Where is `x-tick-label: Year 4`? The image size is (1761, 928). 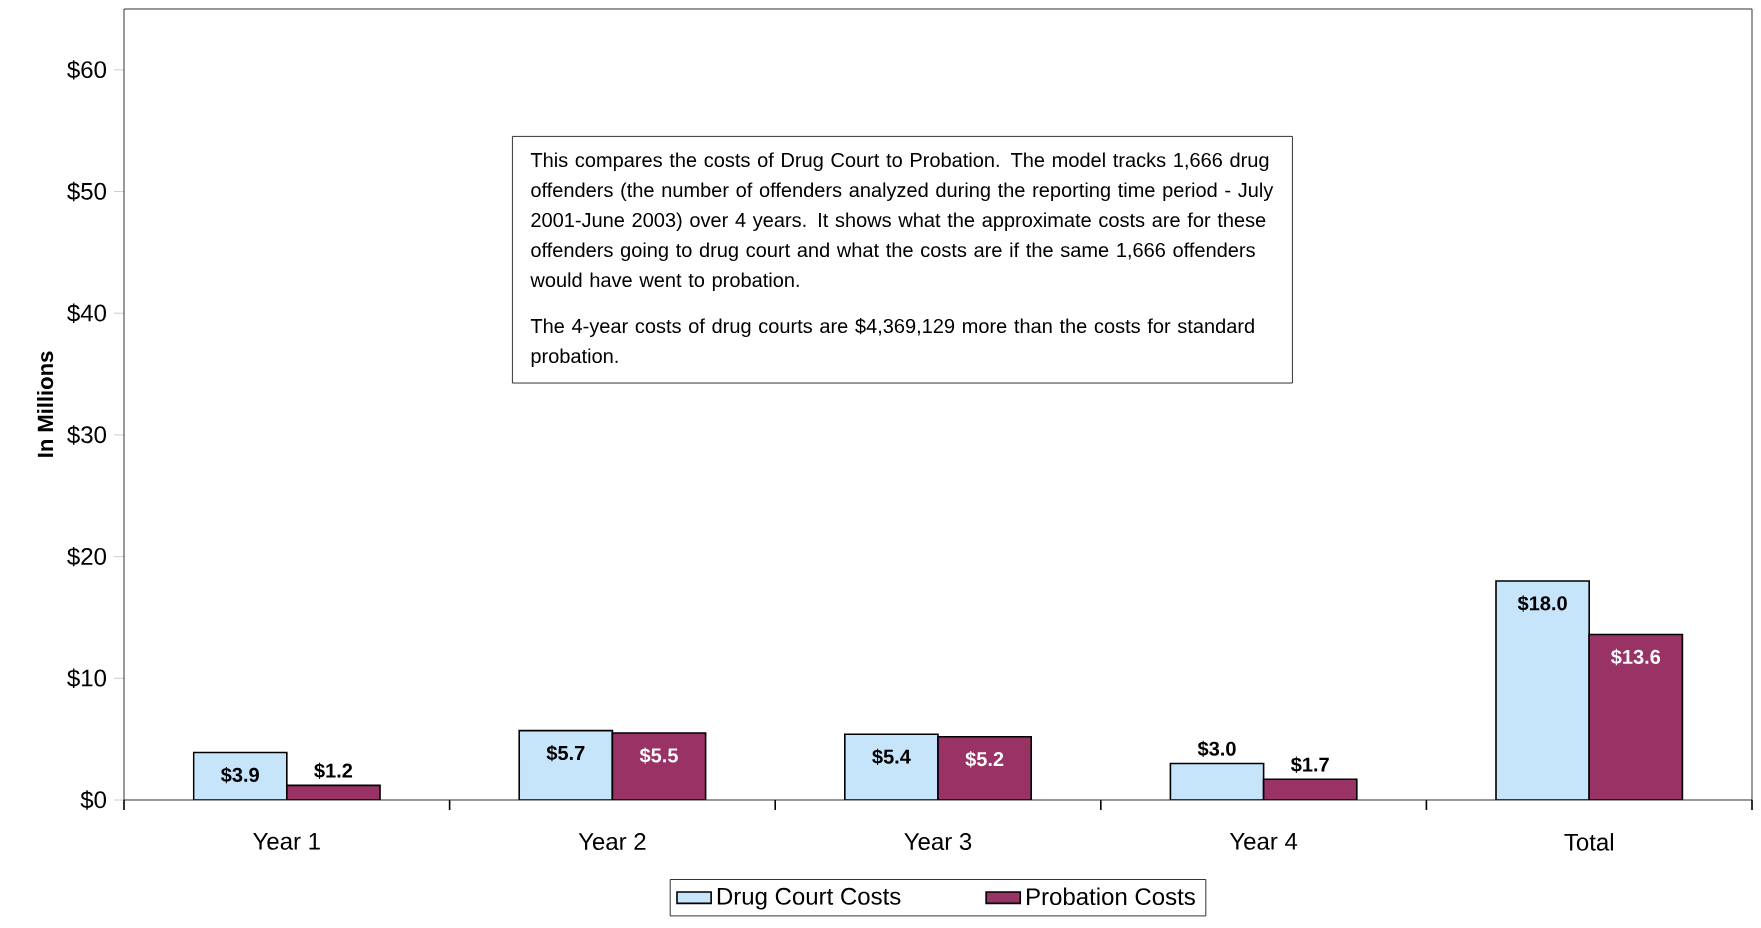 x-tick-label: Year 4 is located at coordinates (1263, 841).